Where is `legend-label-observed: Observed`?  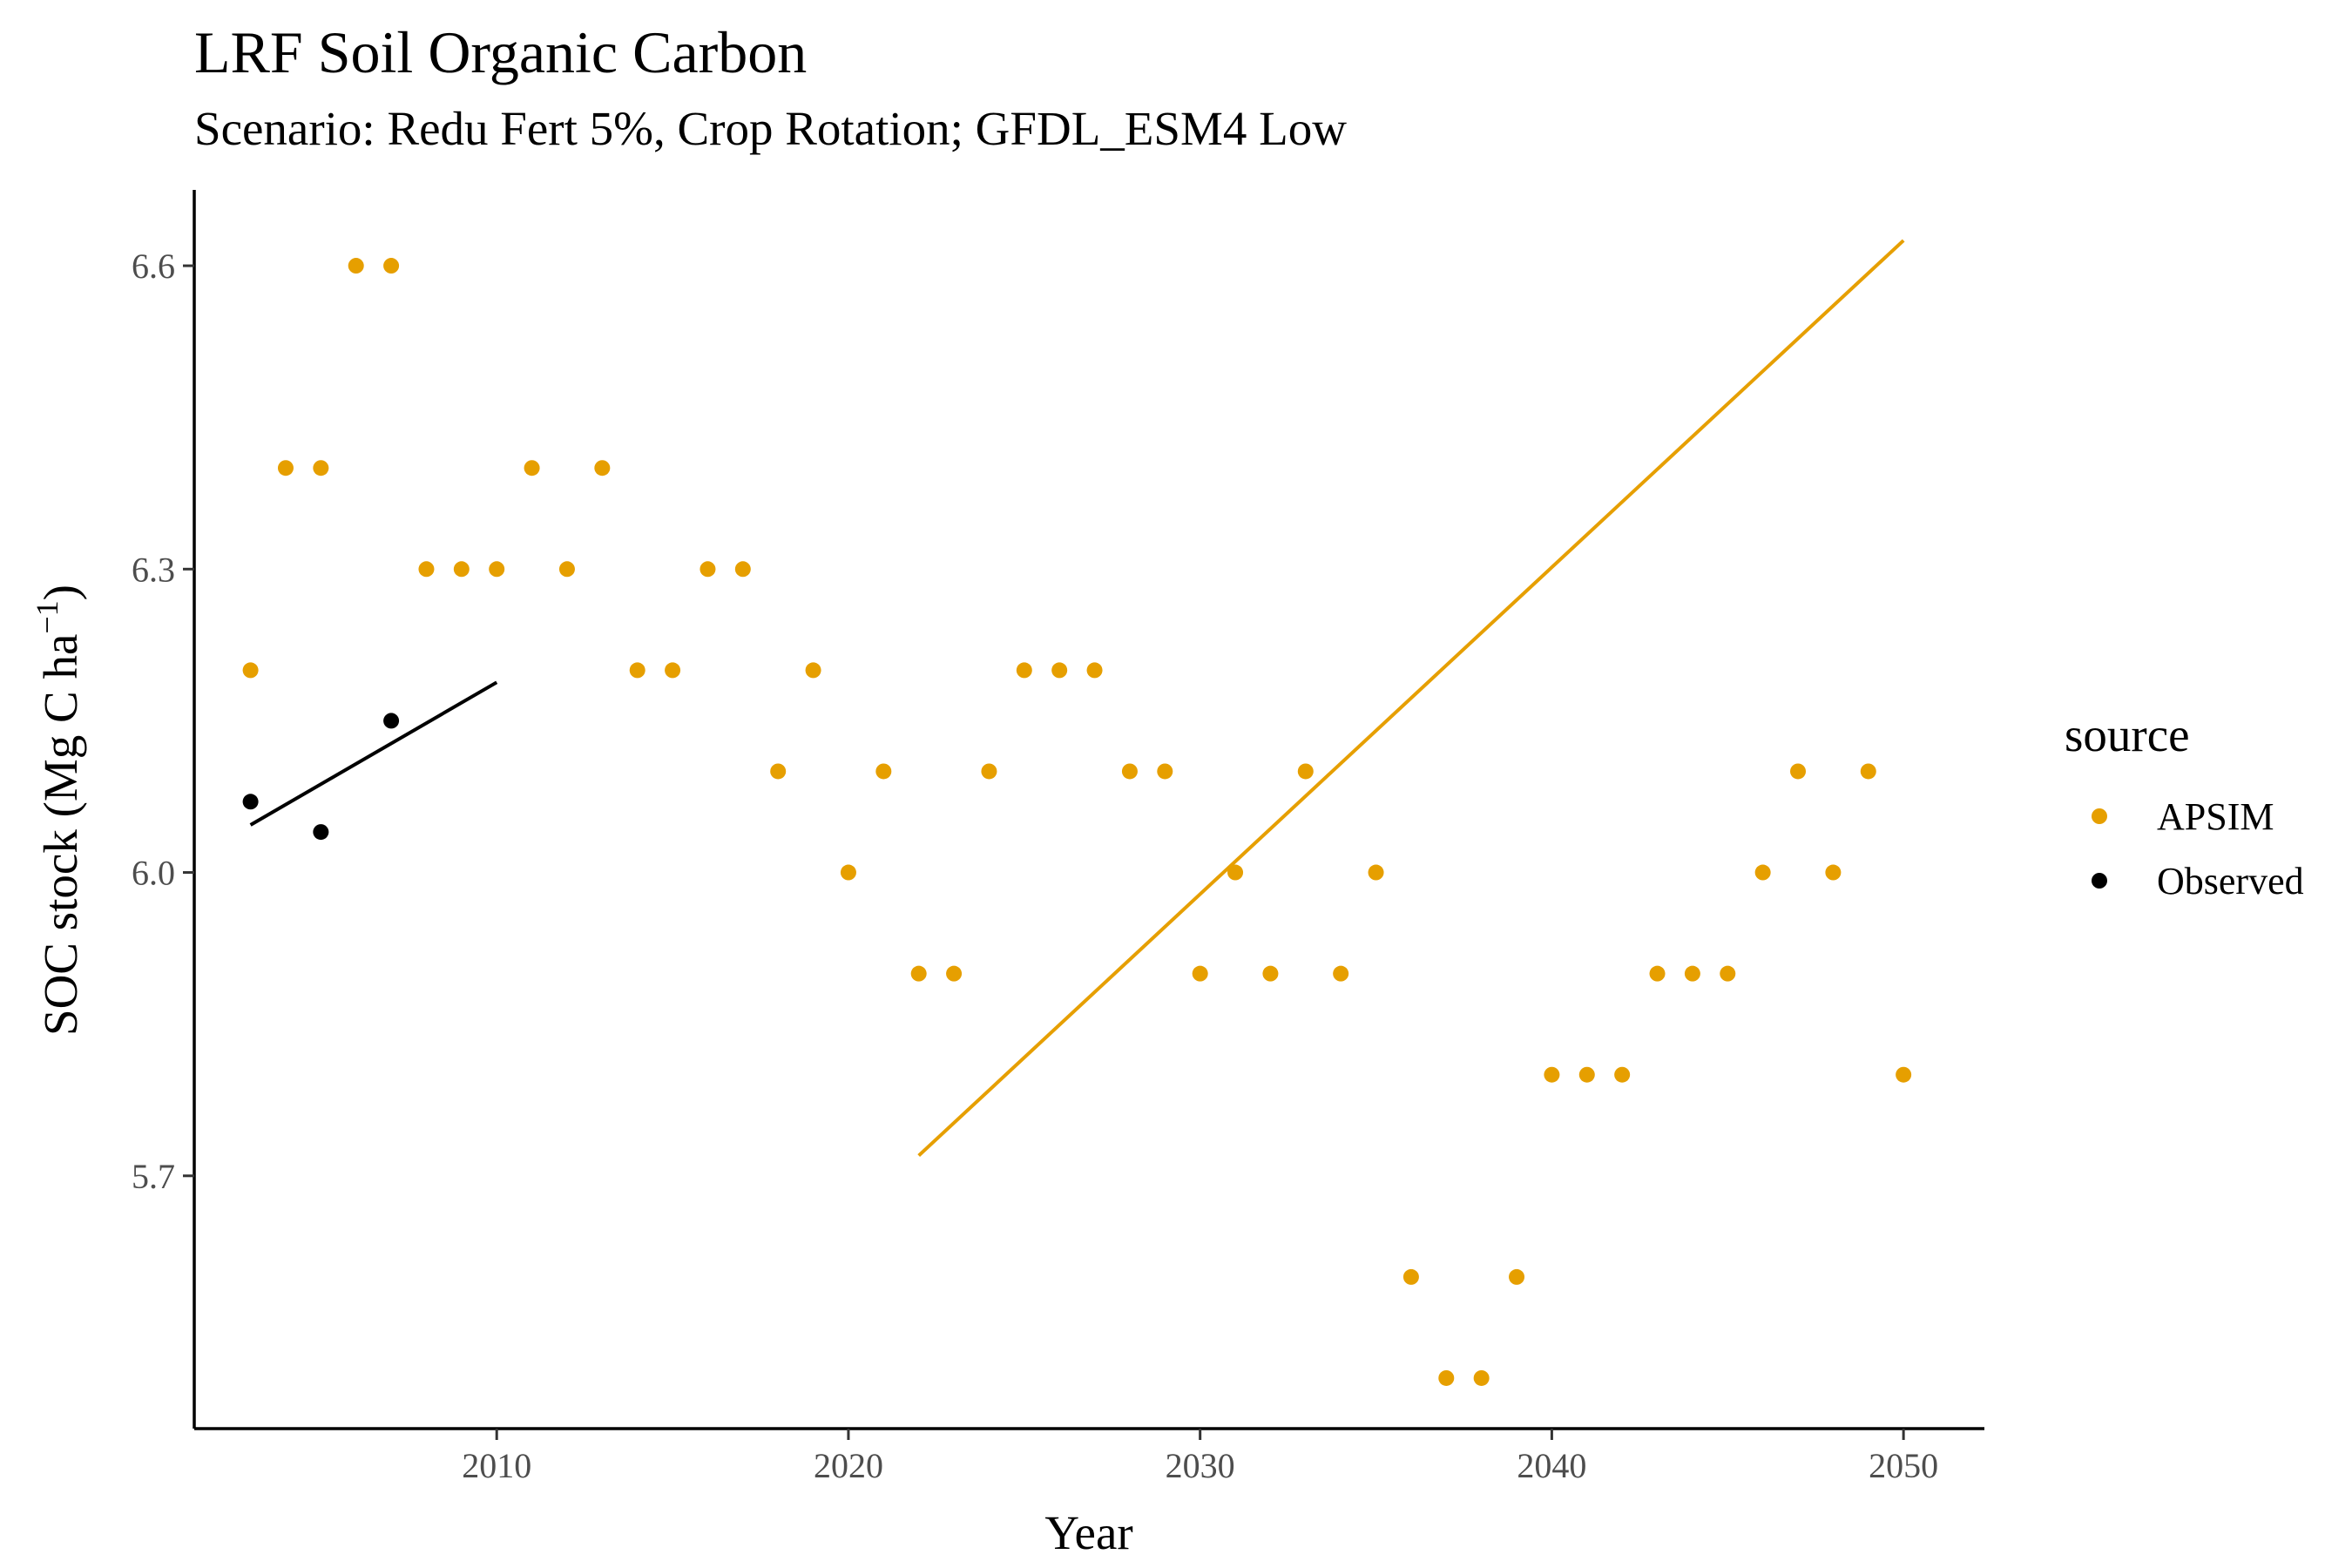
legend-label-observed: Observed is located at coordinates (2230, 881).